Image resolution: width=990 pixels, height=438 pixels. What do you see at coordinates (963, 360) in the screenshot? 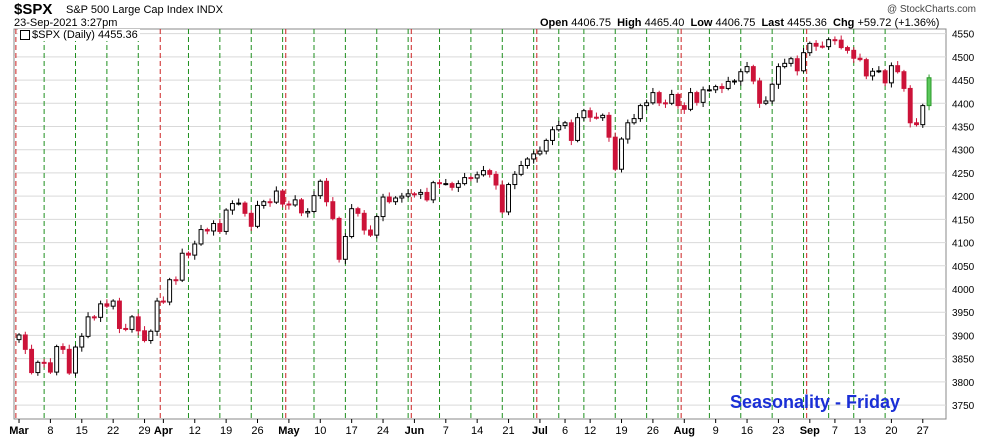
I see `y-tick-label: 3850` at bounding box center [963, 360].